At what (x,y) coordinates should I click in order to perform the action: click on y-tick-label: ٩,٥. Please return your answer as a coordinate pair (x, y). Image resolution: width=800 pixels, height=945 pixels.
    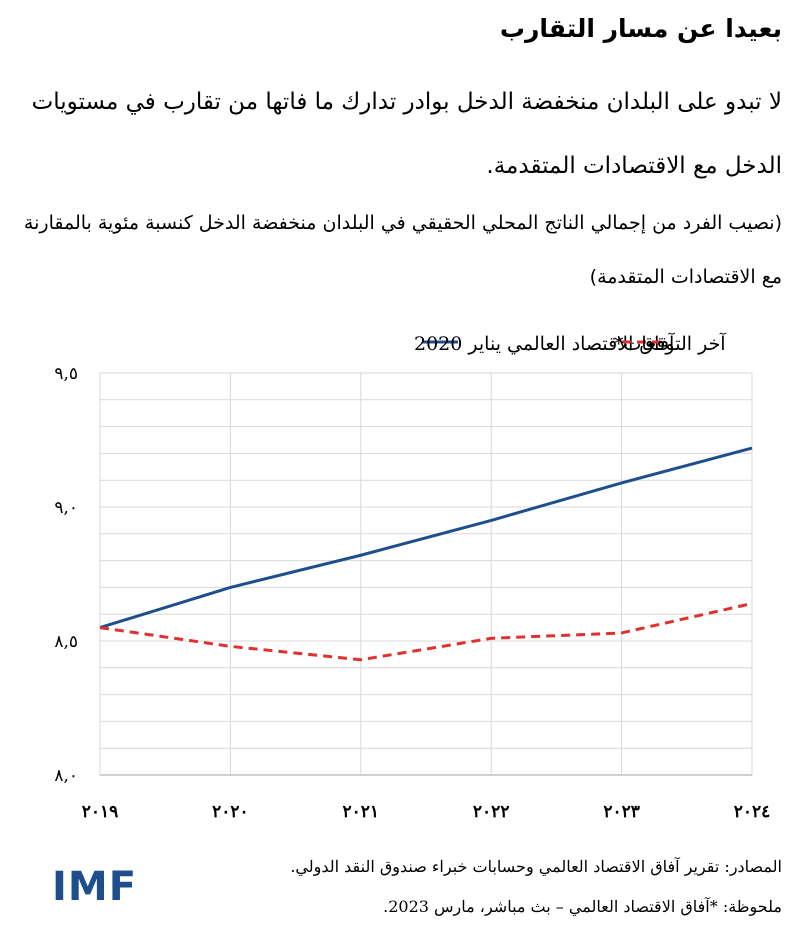
    Looking at the image, I should click on (66, 374).